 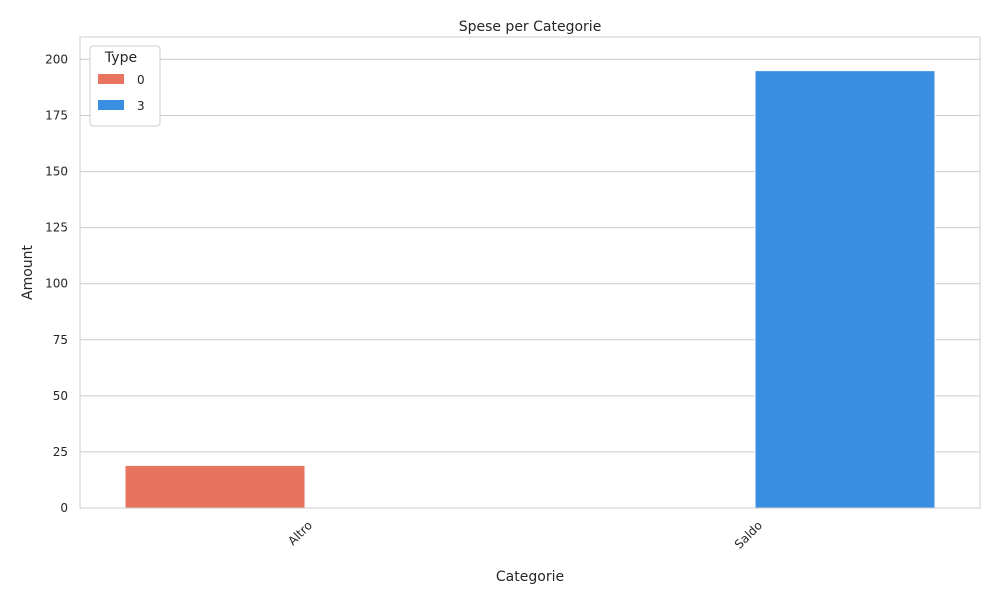 What do you see at coordinates (56, 172) in the screenshot?
I see `y-tick-label: 150` at bounding box center [56, 172].